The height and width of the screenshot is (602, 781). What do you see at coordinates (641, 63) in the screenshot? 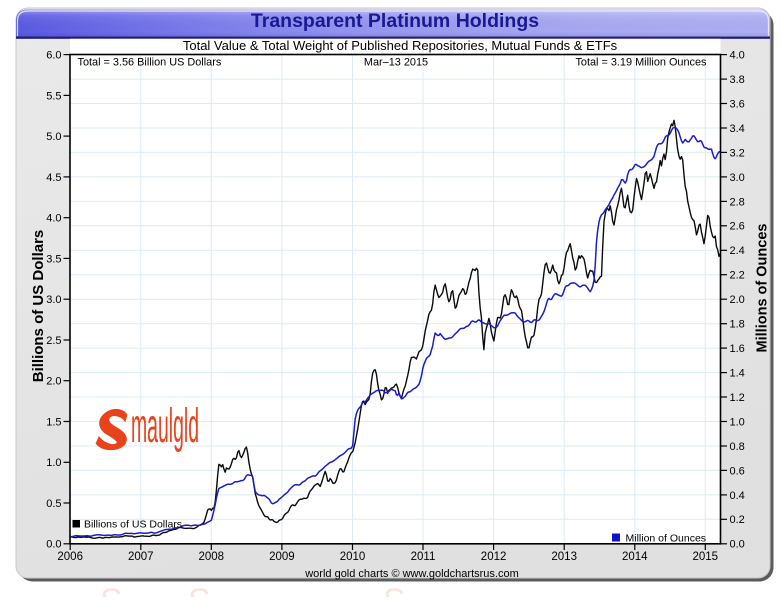
I see `svg-text: Total = 3.19 Million Ounces` at bounding box center [641, 63].